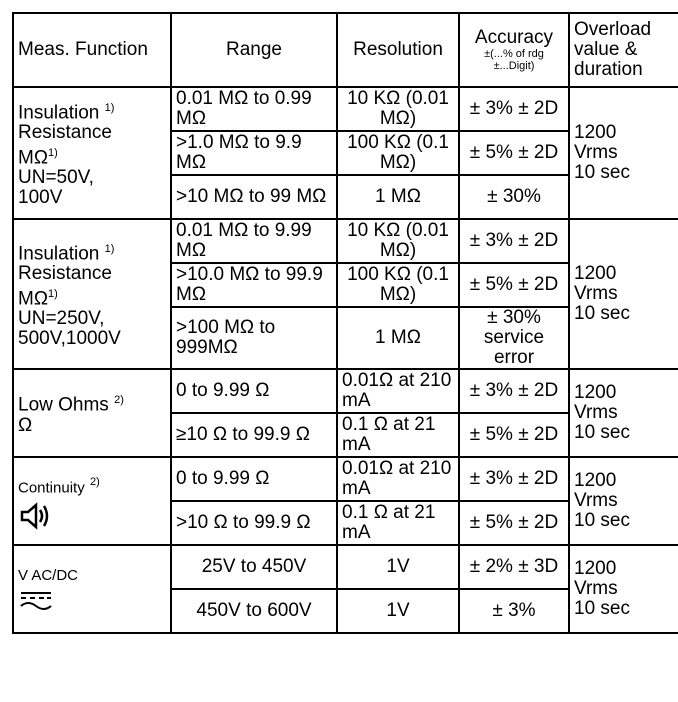  What do you see at coordinates (514, 567) in the screenshot?
I see `accuracy-cell: ± 2% ± 3D` at bounding box center [514, 567].